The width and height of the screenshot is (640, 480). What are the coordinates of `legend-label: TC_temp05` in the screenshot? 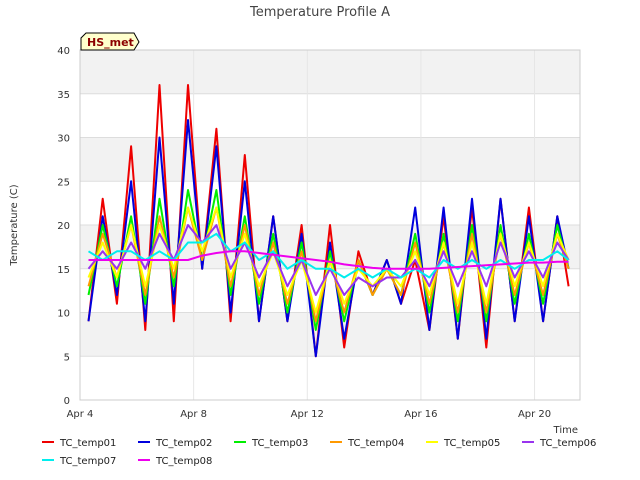 It's located at (471, 443).